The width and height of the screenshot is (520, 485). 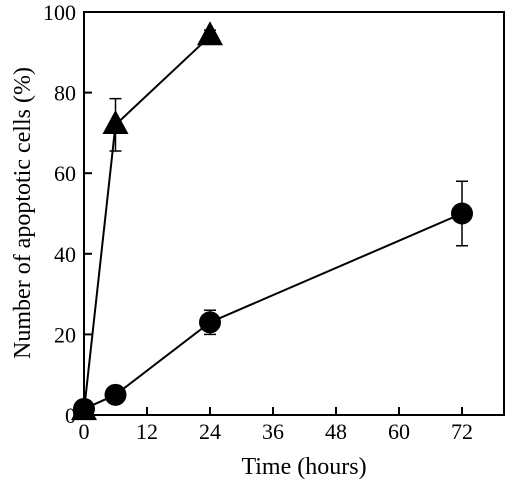 What do you see at coordinates (303, 467) in the screenshot?
I see `x-axis-title: Time (hours)` at bounding box center [303, 467].